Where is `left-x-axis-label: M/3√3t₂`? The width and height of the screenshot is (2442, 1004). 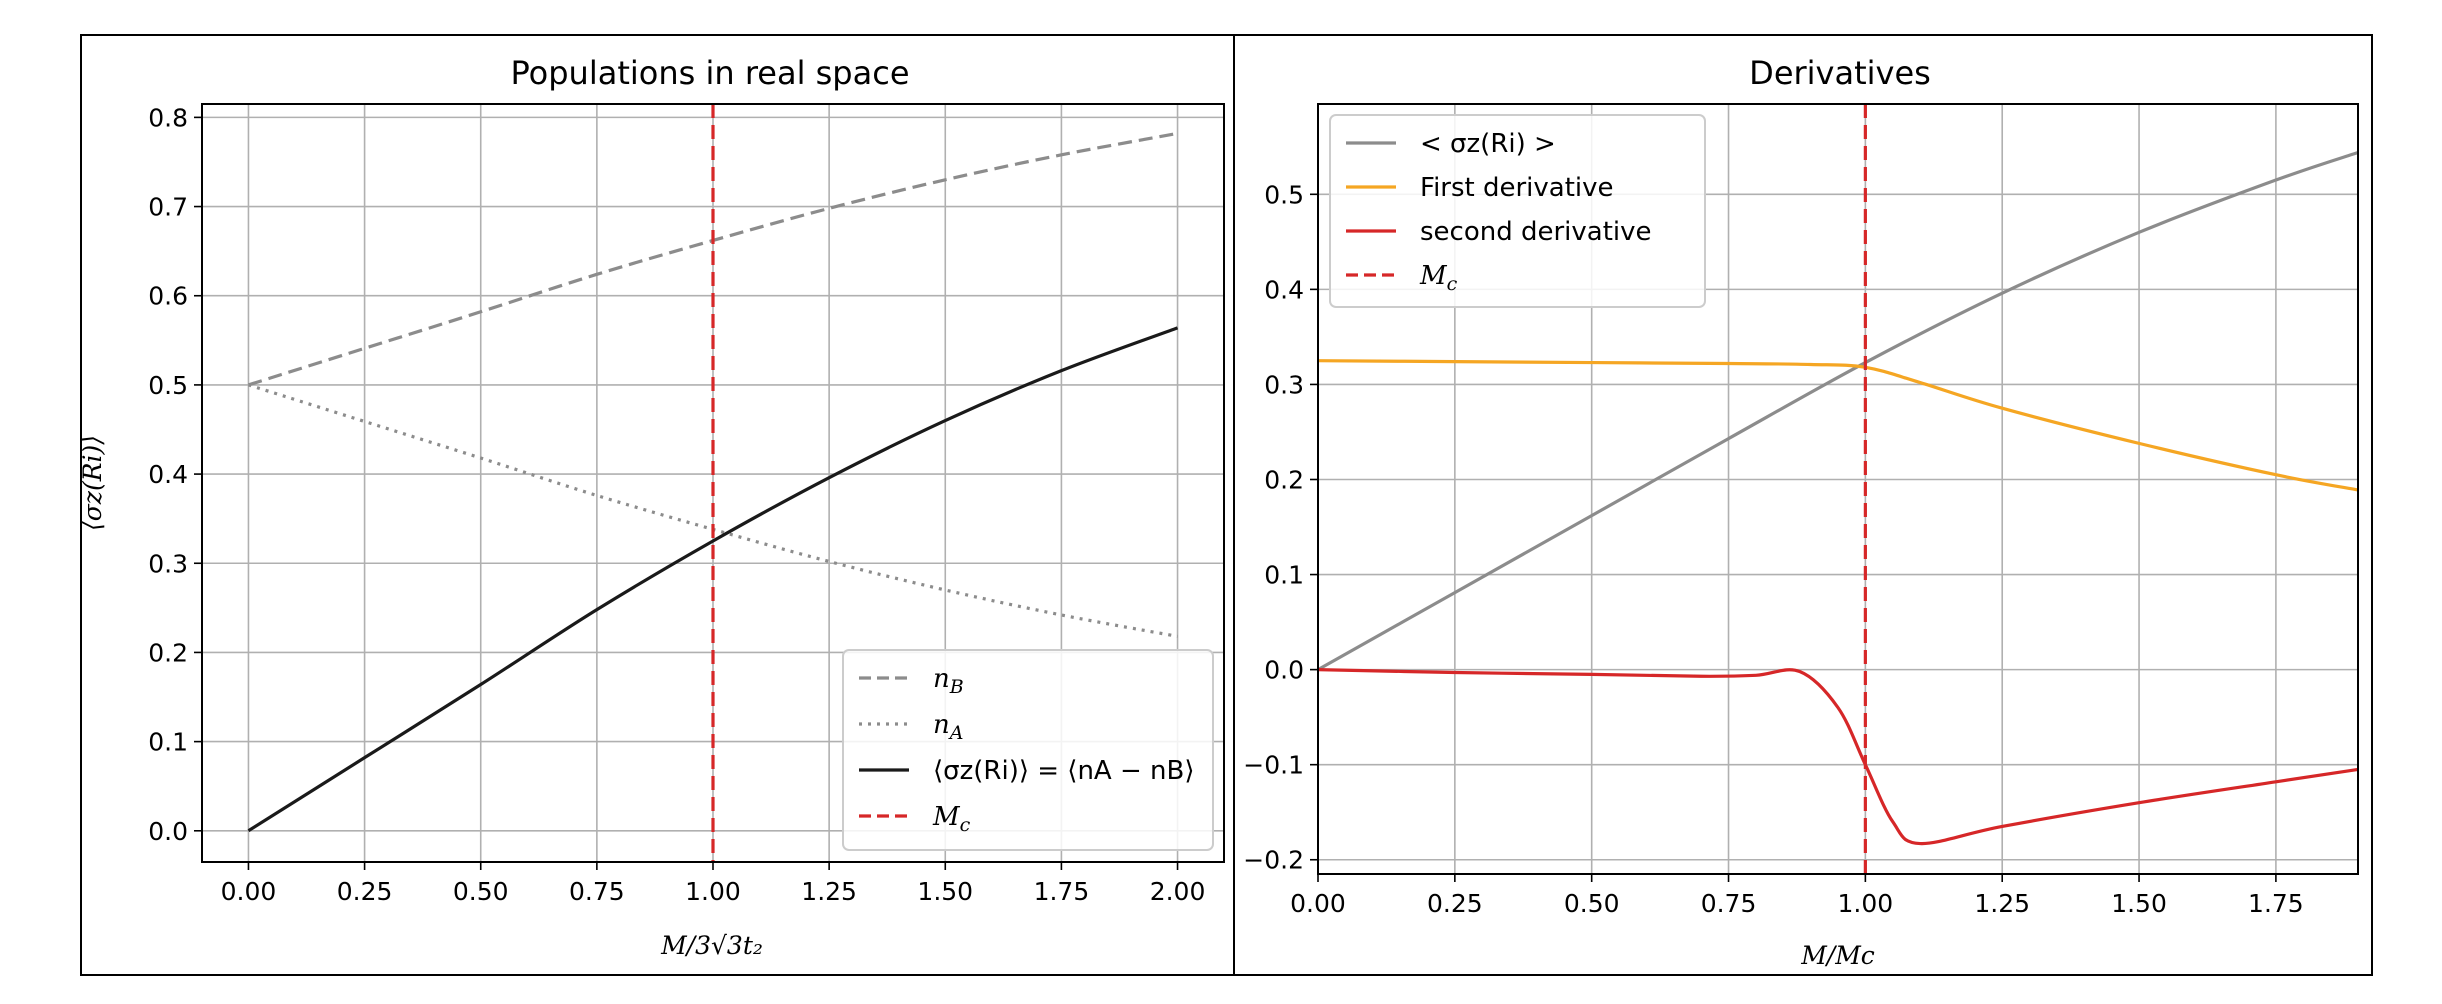
left-x-axis-label: M/3√3t₂ is located at coordinates (711, 945).